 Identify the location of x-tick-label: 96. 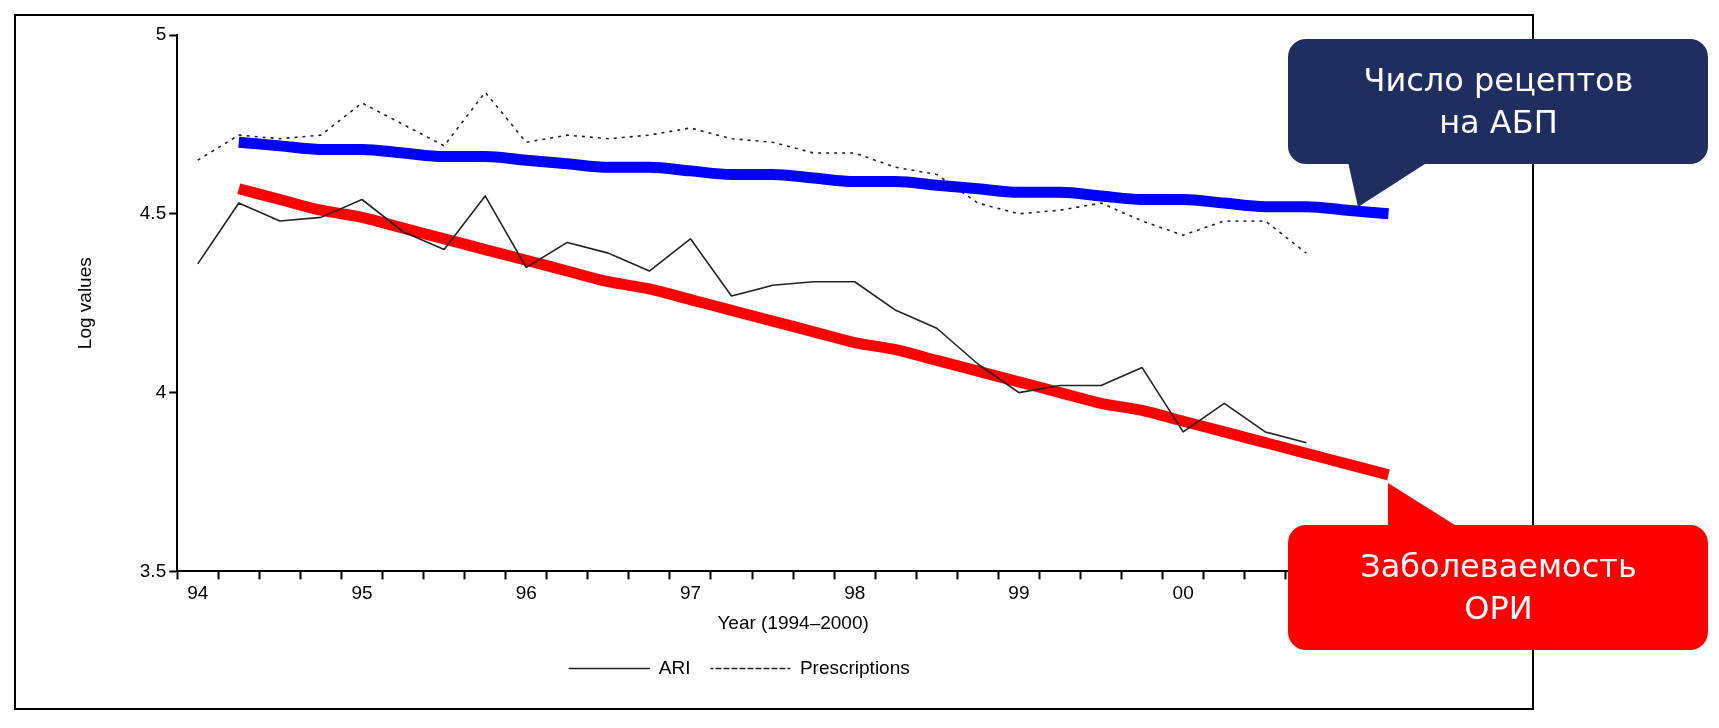
(526, 593).